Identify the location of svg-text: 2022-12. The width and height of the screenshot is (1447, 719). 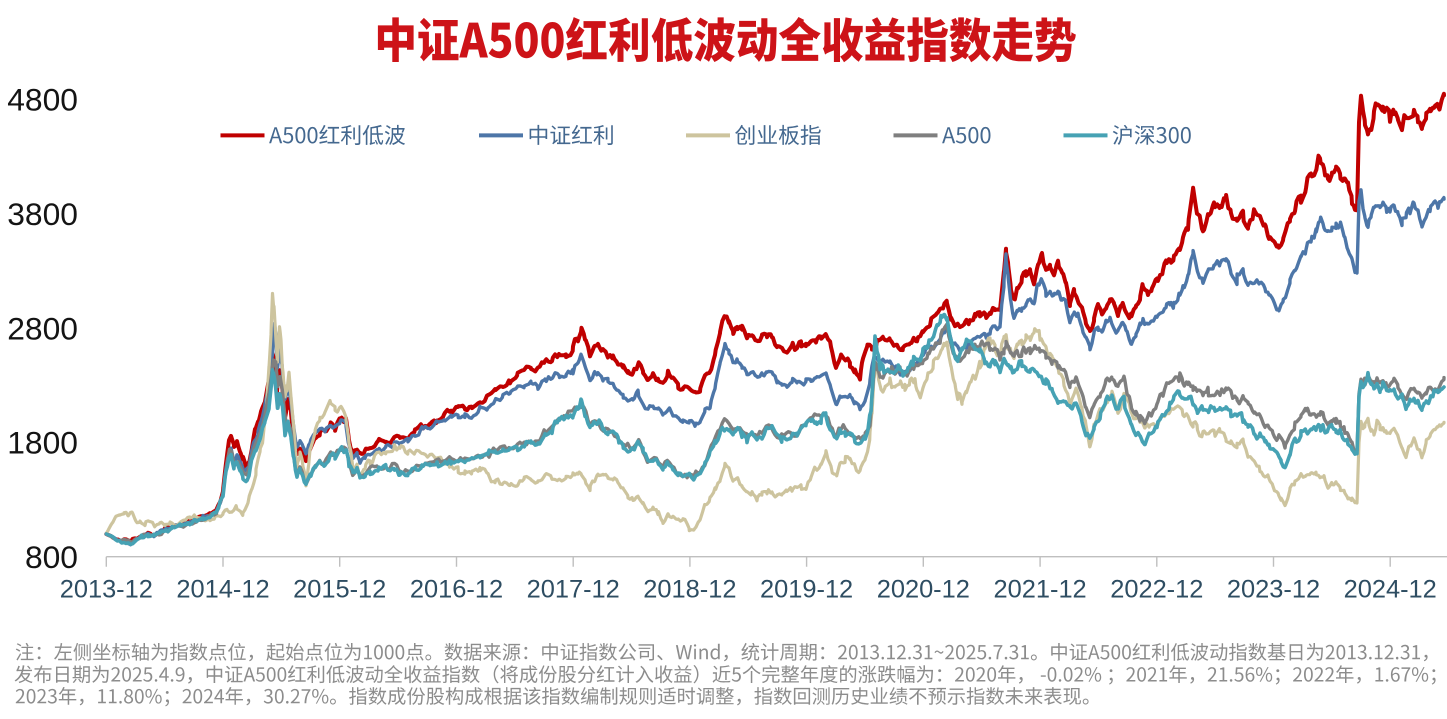
(1156, 589).